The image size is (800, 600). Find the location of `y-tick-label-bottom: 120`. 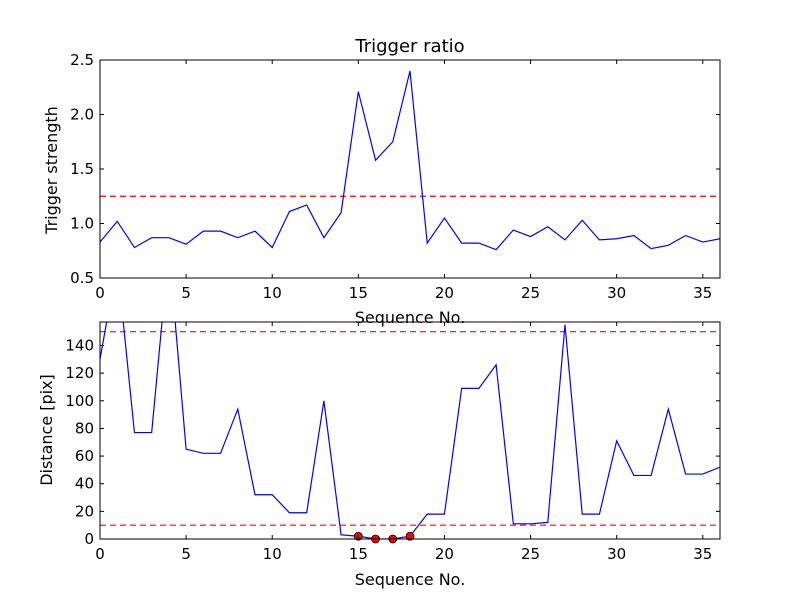

y-tick-label-bottom: 120 is located at coordinates (79, 373).